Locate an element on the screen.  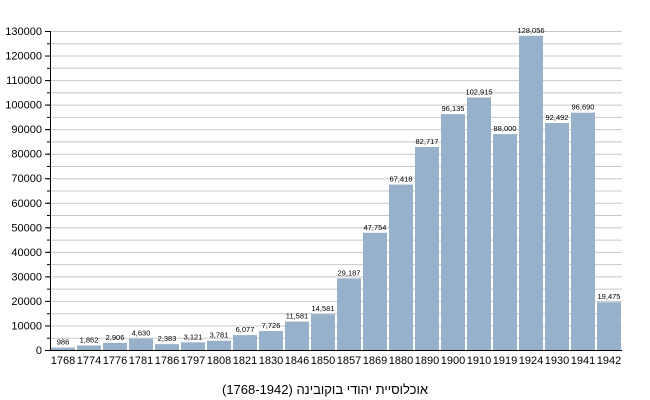
y-tick-label: 0 is located at coordinates (39, 351).